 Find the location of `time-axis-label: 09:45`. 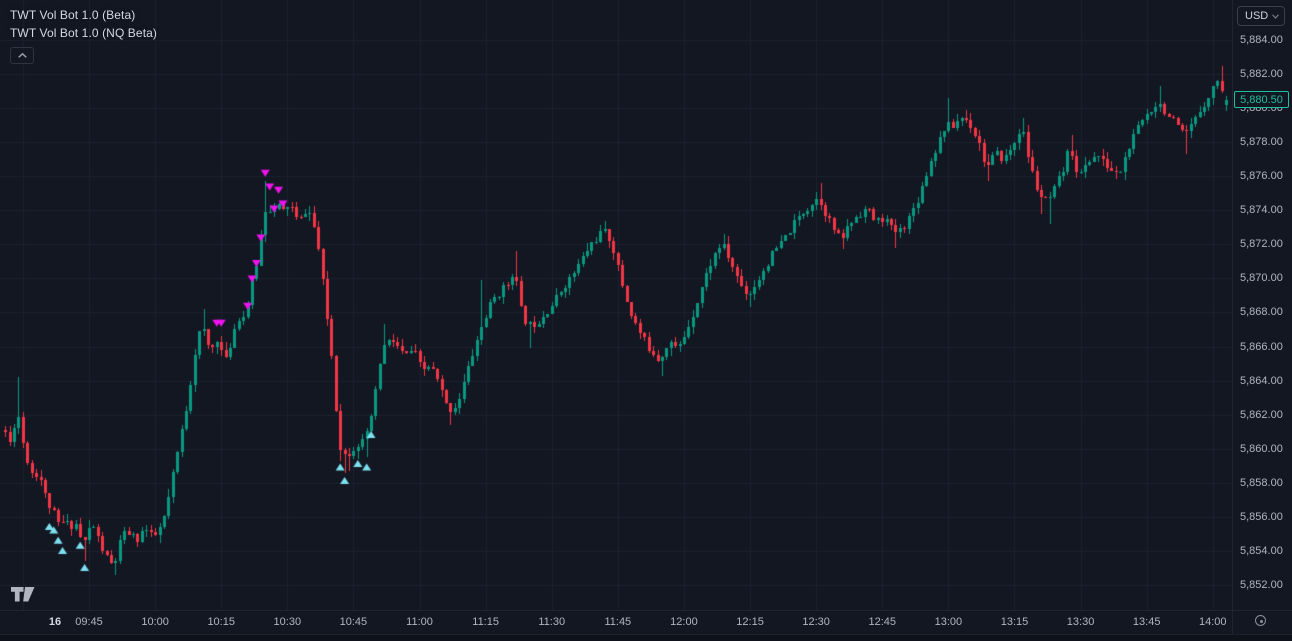

time-axis-label: 09:45 is located at coordinates (89, 622).